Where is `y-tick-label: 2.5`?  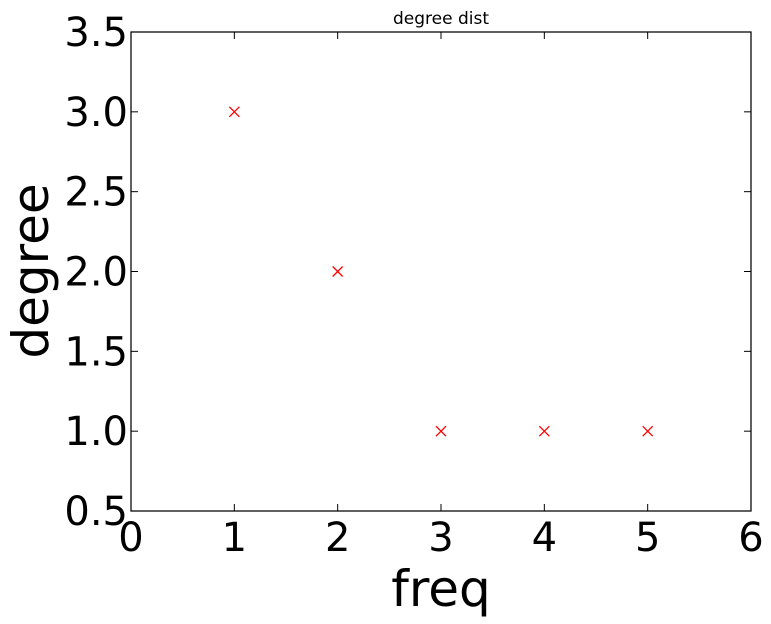
y-tick-label: 2.5 is located at coordinates (96, 193).